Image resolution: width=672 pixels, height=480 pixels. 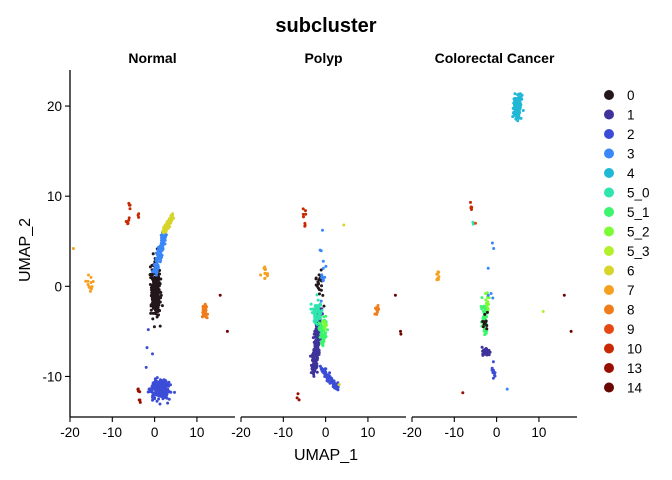 What do you see at coordinates (326, 432) in the screenshot?
I see `x-tick-label: 0` at bounding box center [326, 432].